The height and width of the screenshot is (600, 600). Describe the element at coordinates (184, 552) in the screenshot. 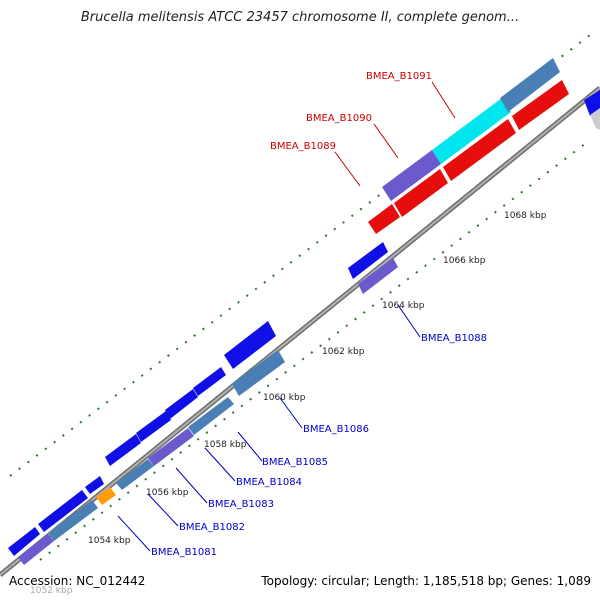

I see `gene-label: BMEA_B1081` at that location.